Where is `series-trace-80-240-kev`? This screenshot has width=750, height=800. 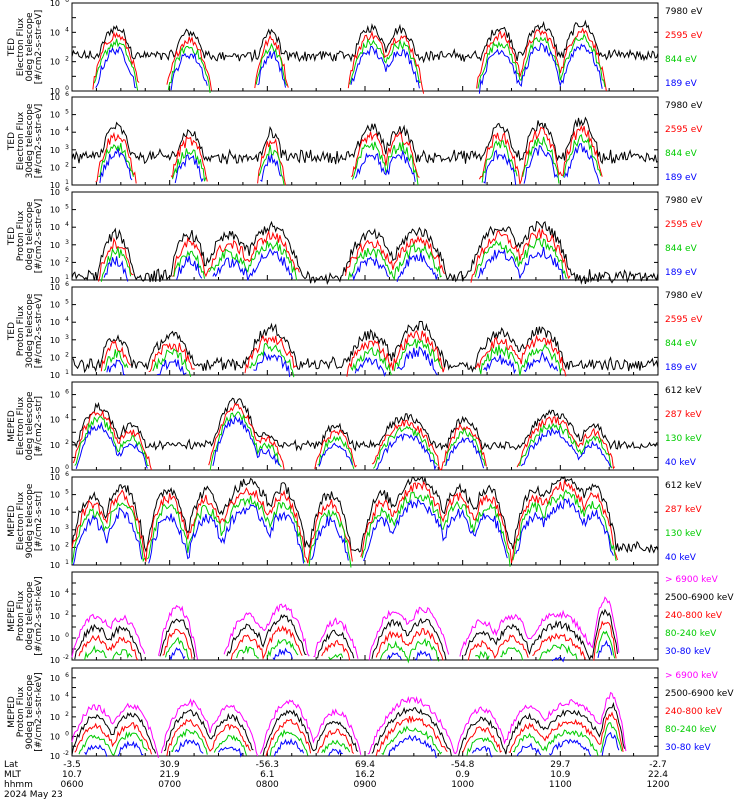 series-trace-80-240-kev is located at coordinates (350, 647).